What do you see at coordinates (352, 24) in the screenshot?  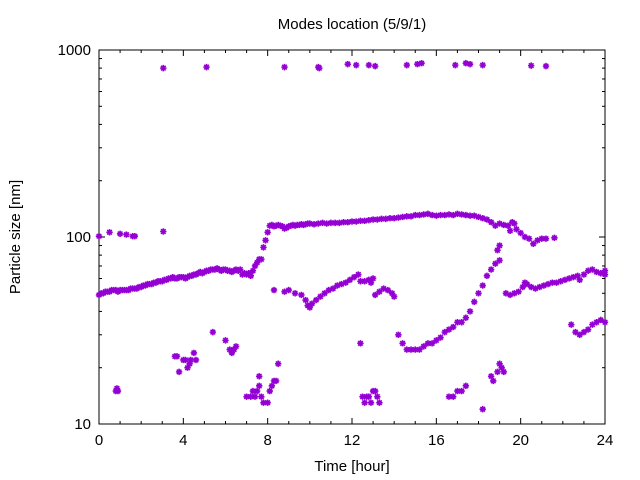 I see `chart-title: Modes location (5/9/1)` at bounding box center [352, 24].